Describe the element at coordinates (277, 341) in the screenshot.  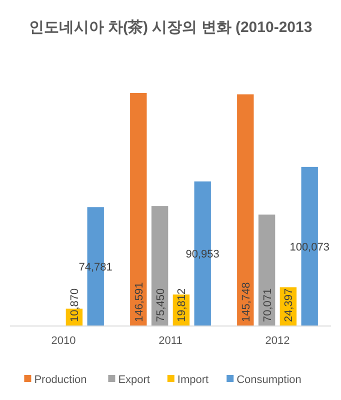
I see `x-tick-label: 2012` at that location.